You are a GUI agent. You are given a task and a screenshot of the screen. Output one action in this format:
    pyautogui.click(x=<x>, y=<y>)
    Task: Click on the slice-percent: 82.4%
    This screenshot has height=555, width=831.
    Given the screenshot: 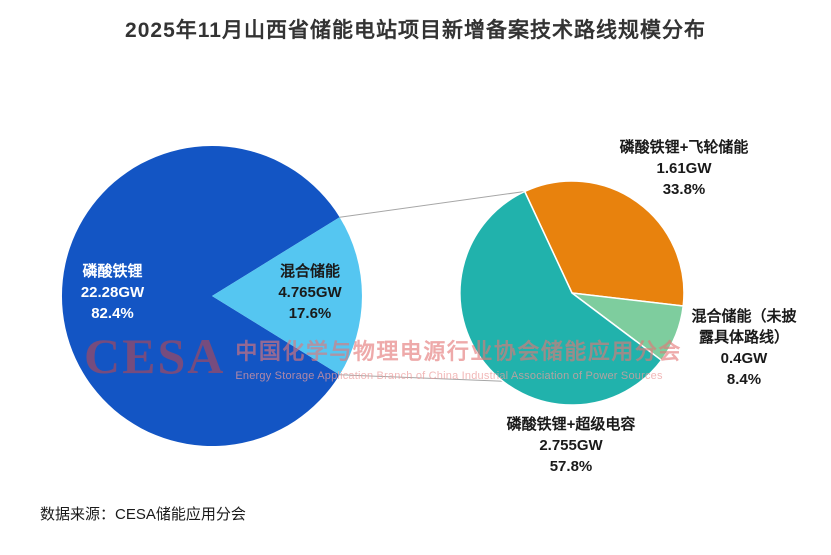 What is the action you would take?
    pyautogui.click(x=112, y=313)
    